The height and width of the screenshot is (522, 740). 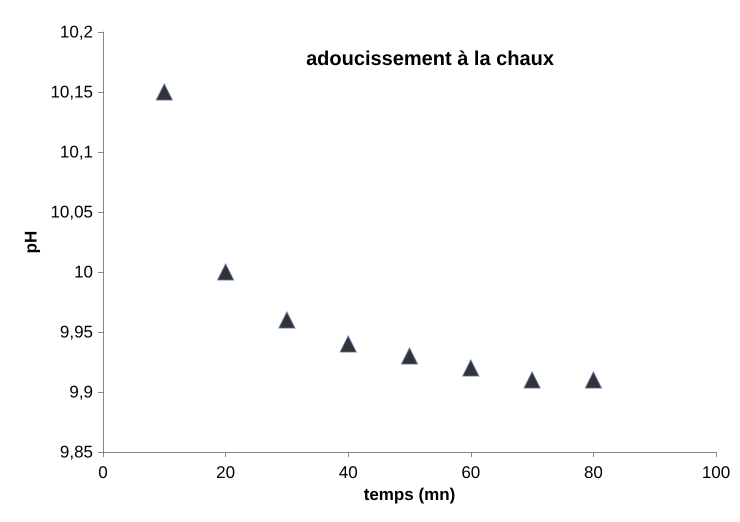 I want to click on y-tick-label: 10,15, so click(x=71, y=92).